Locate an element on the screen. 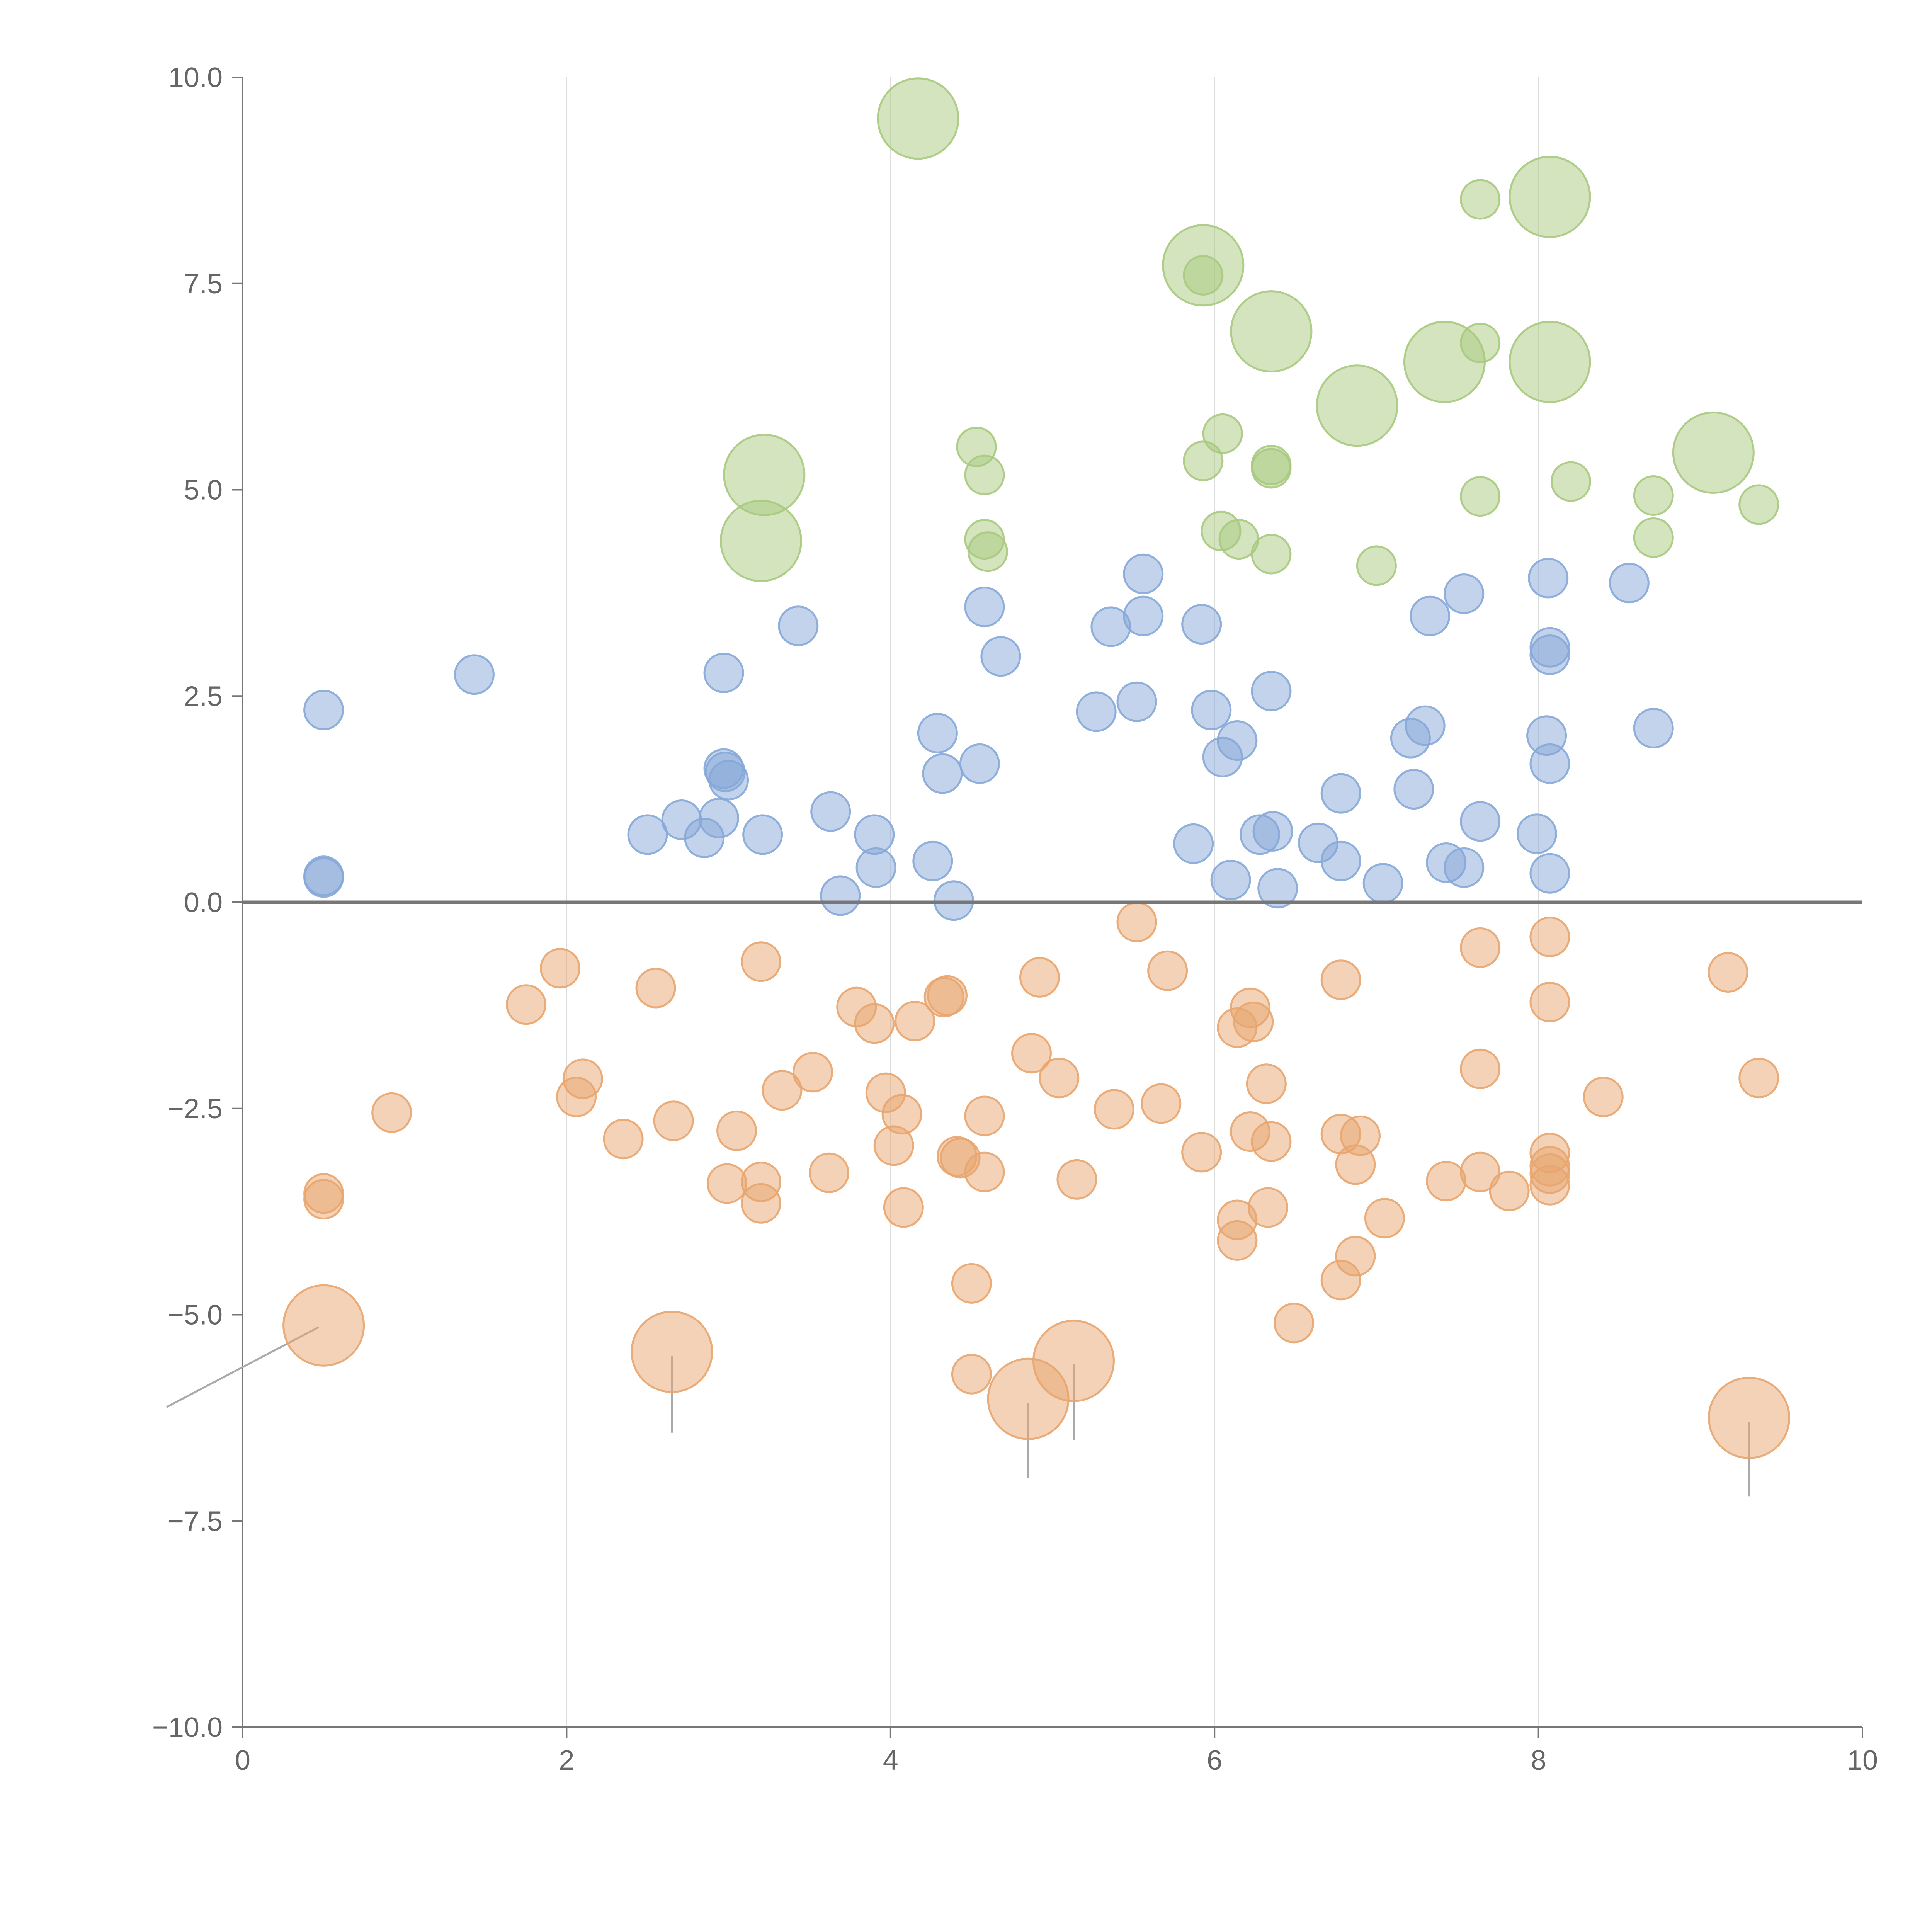 The image size is (1932, 1932). y-tick-label: 0.0 is located at coordinates (204, 903).